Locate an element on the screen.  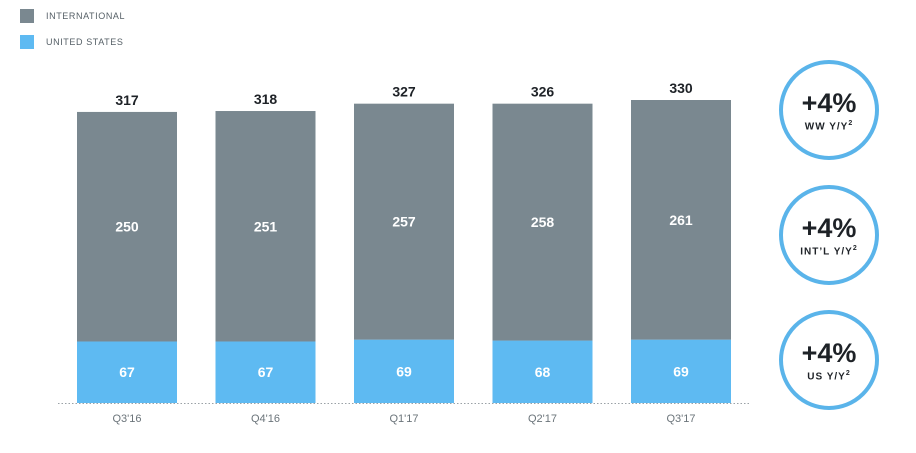
data-label-total: 317 is located at coordinates (127, 100).